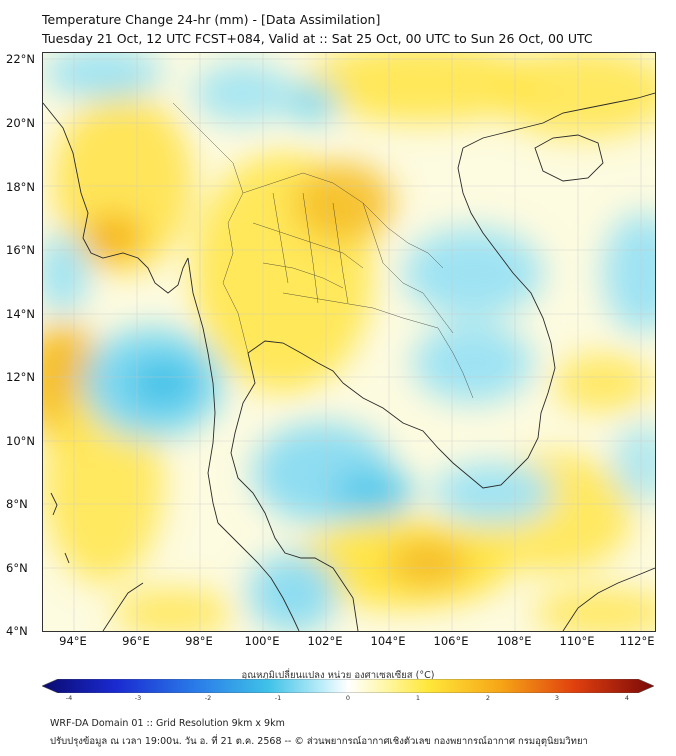  Describe the element at coordinates (262, 641) in the screenshot. I see `lon-label: 100°E` at that location.